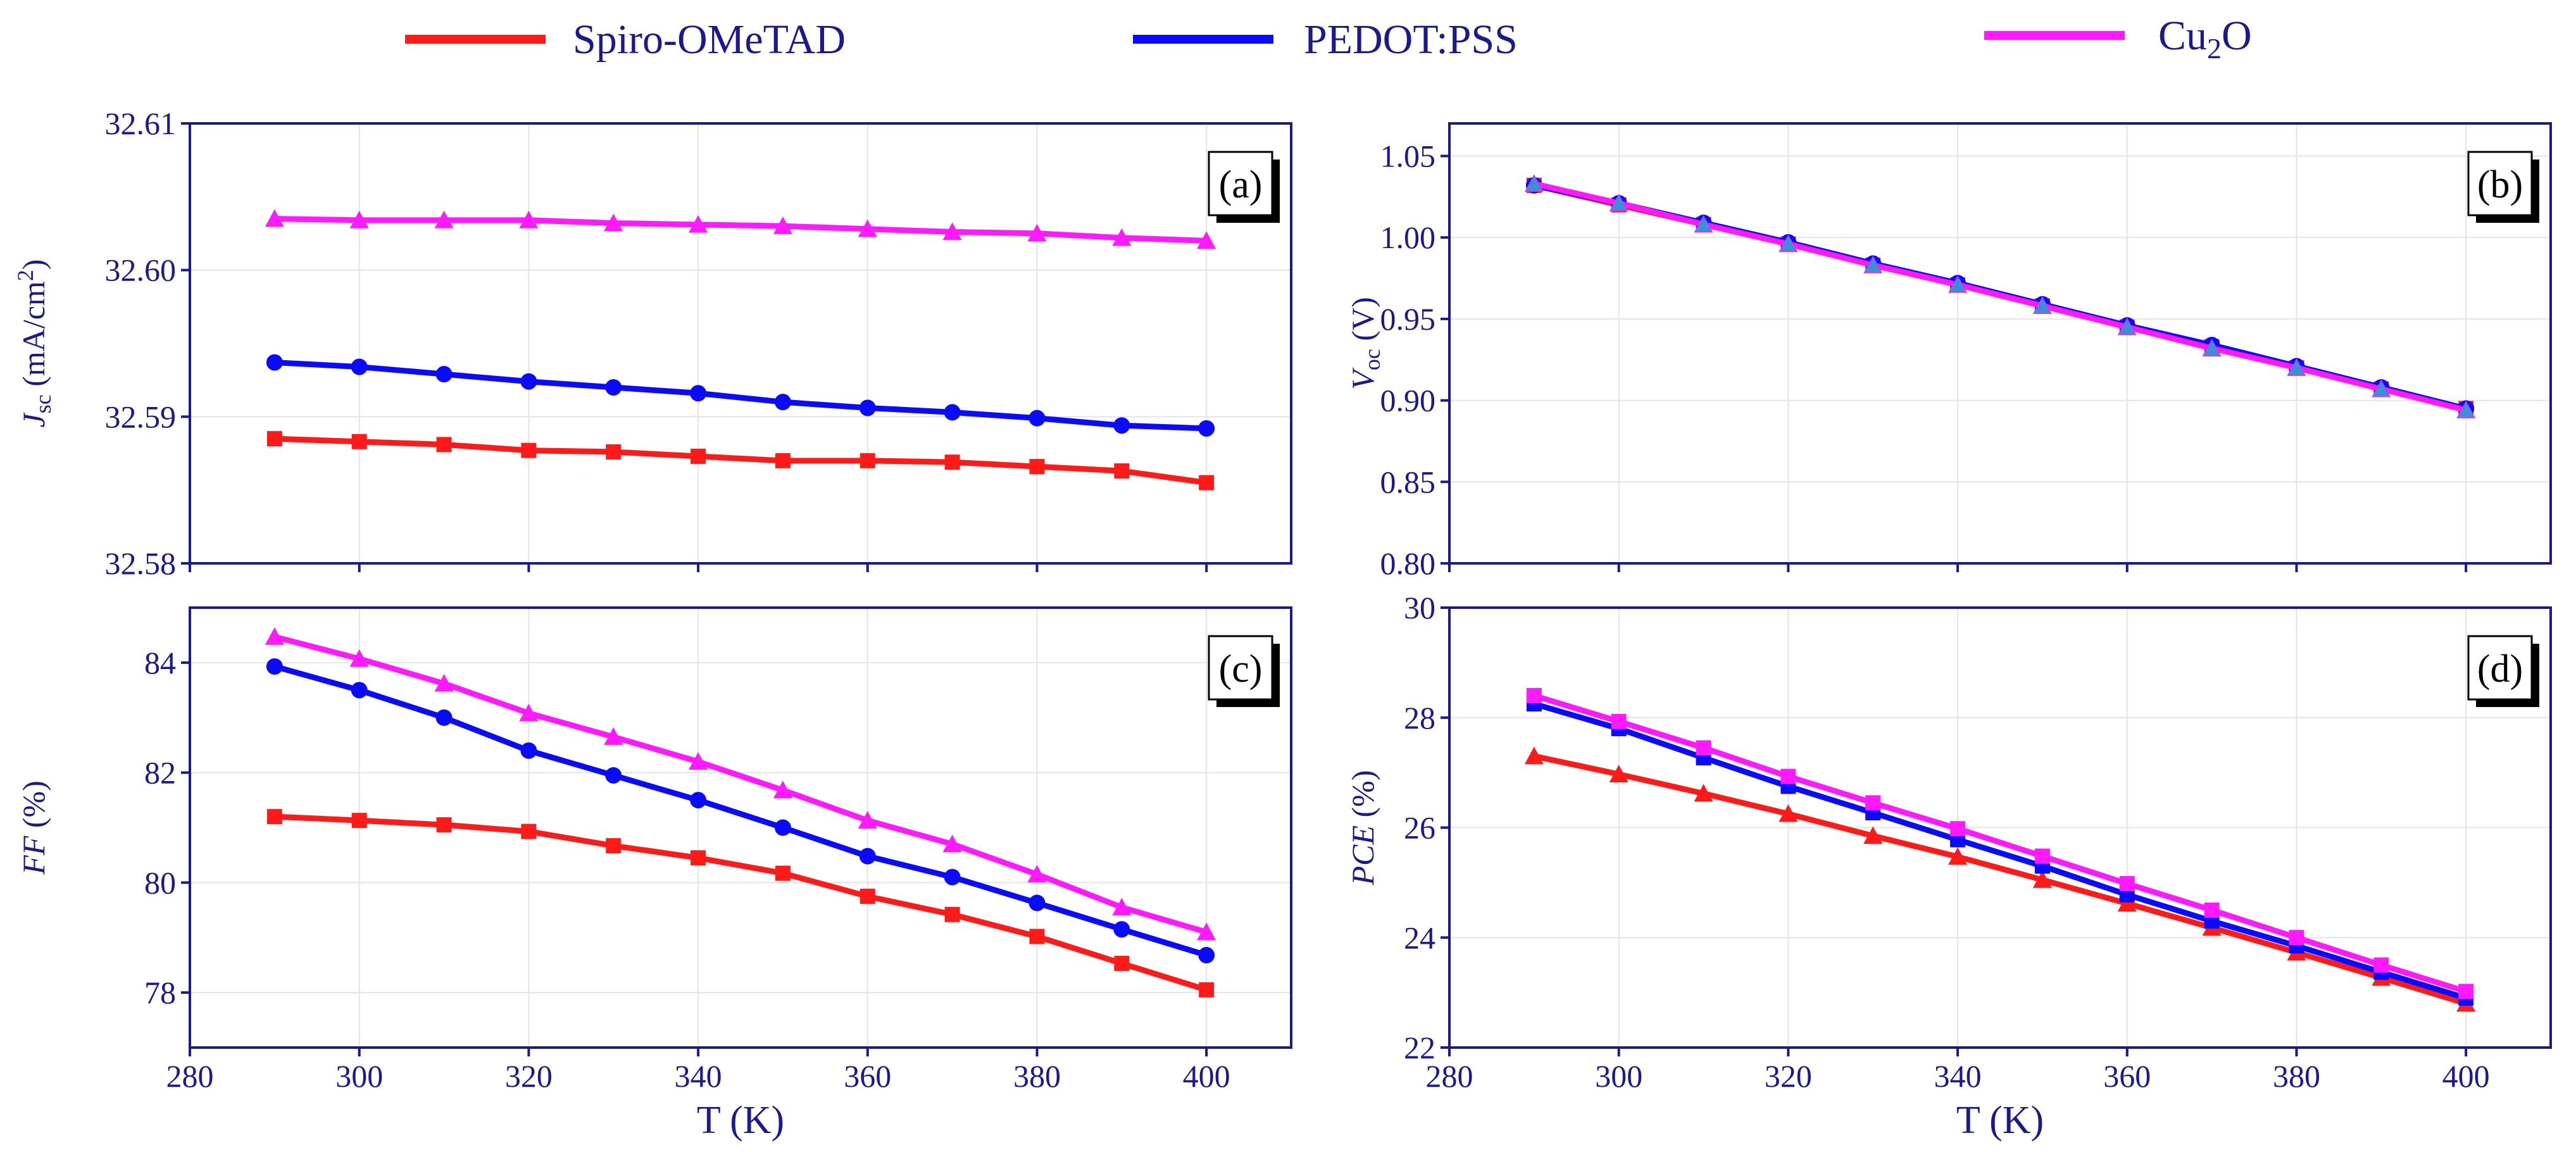 Image resolution: width=2576 pixels, height=1152 pixels. What do you see at coordinates (33, 265) in the screenshot?
I see `y-axis-title-close: )` at bounding box center [33, 265].